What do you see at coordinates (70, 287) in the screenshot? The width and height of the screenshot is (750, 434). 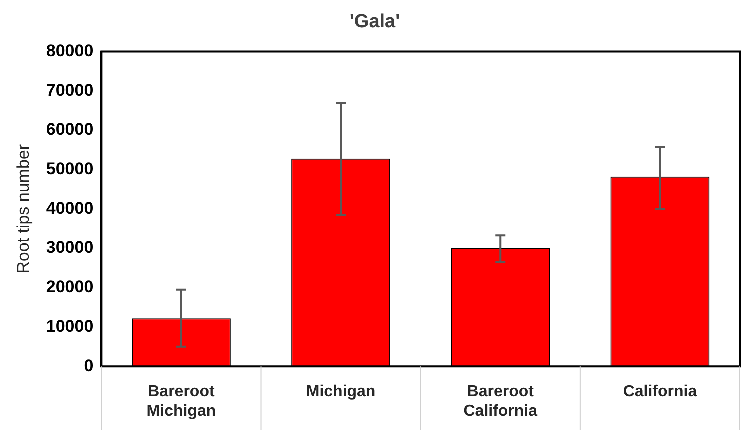 I see `y-tick-label: 20000` at bounding box center [70, 287].